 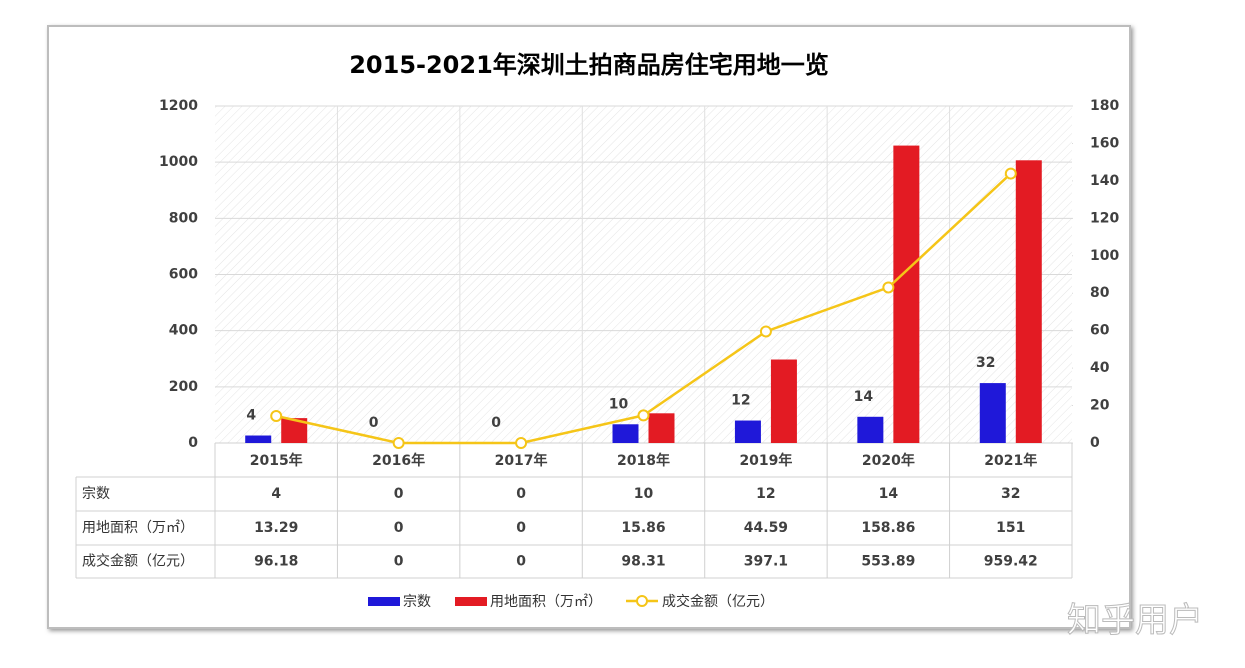 What do you see at coordinates (183, 387) in the screenshot?
I see `y-tick-label: 200` at bounding box center [183, 387].